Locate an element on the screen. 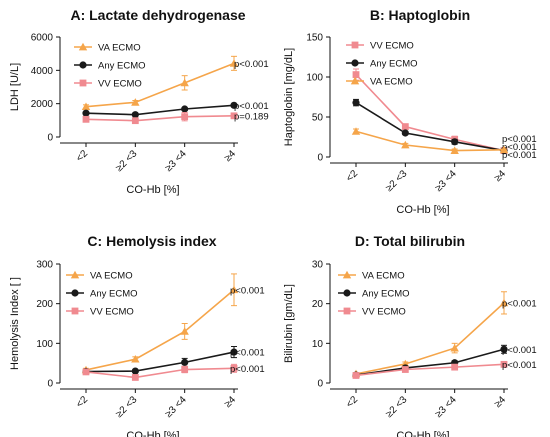 This screenshot has width=550, height=437. y-tick-label: 10 is located at coordinates (318, 344).